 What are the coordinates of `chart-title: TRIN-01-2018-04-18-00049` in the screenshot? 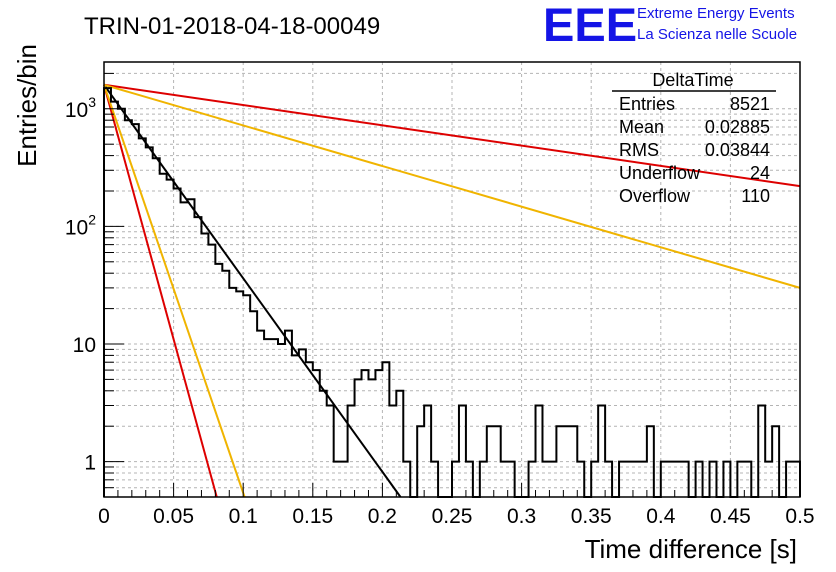 It's located at (232, 26).